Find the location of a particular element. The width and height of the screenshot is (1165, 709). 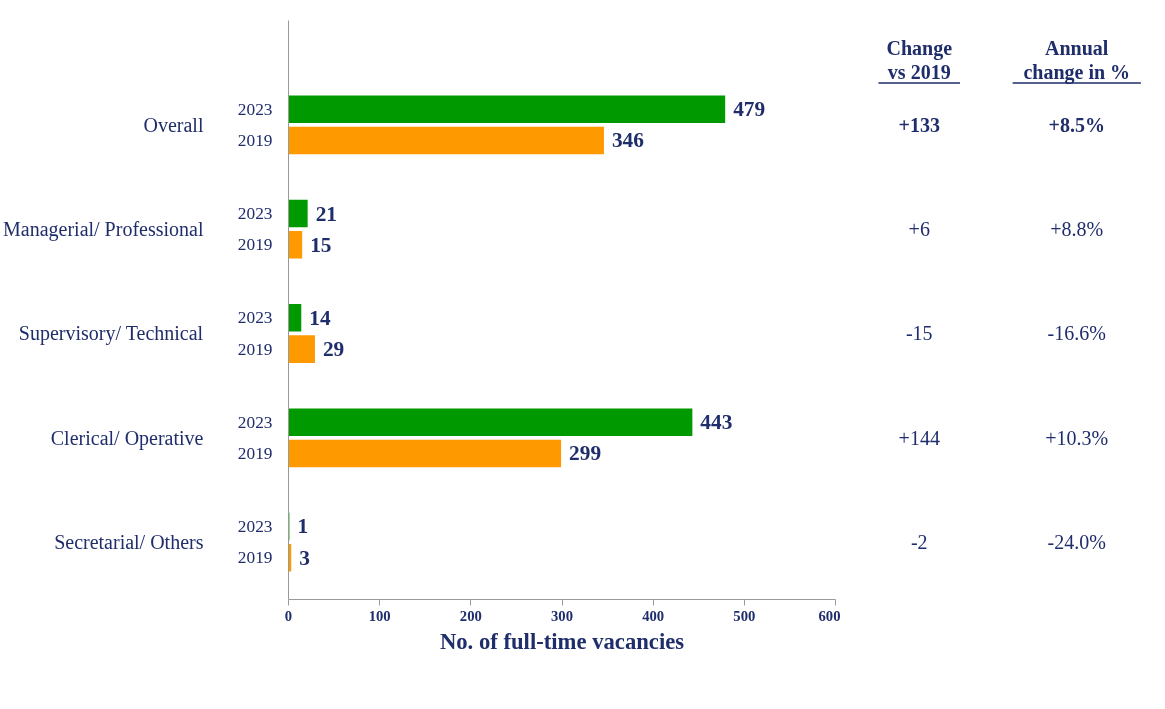

data-label: 299 is located at coordinates (585, 453).